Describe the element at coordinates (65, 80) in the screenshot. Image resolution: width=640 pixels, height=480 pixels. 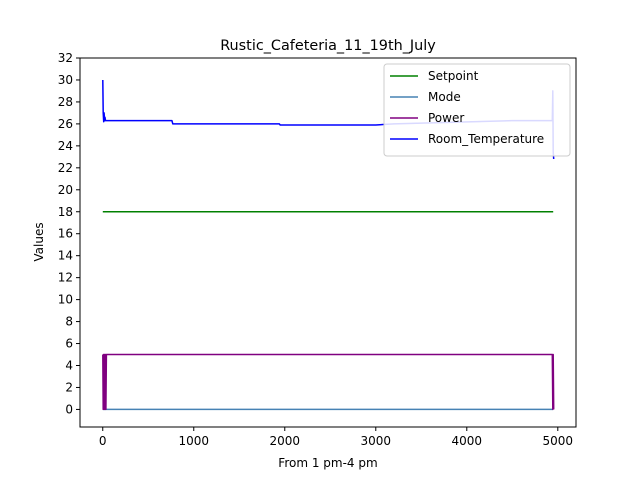
I see `y-tick-label: 30` at that location.